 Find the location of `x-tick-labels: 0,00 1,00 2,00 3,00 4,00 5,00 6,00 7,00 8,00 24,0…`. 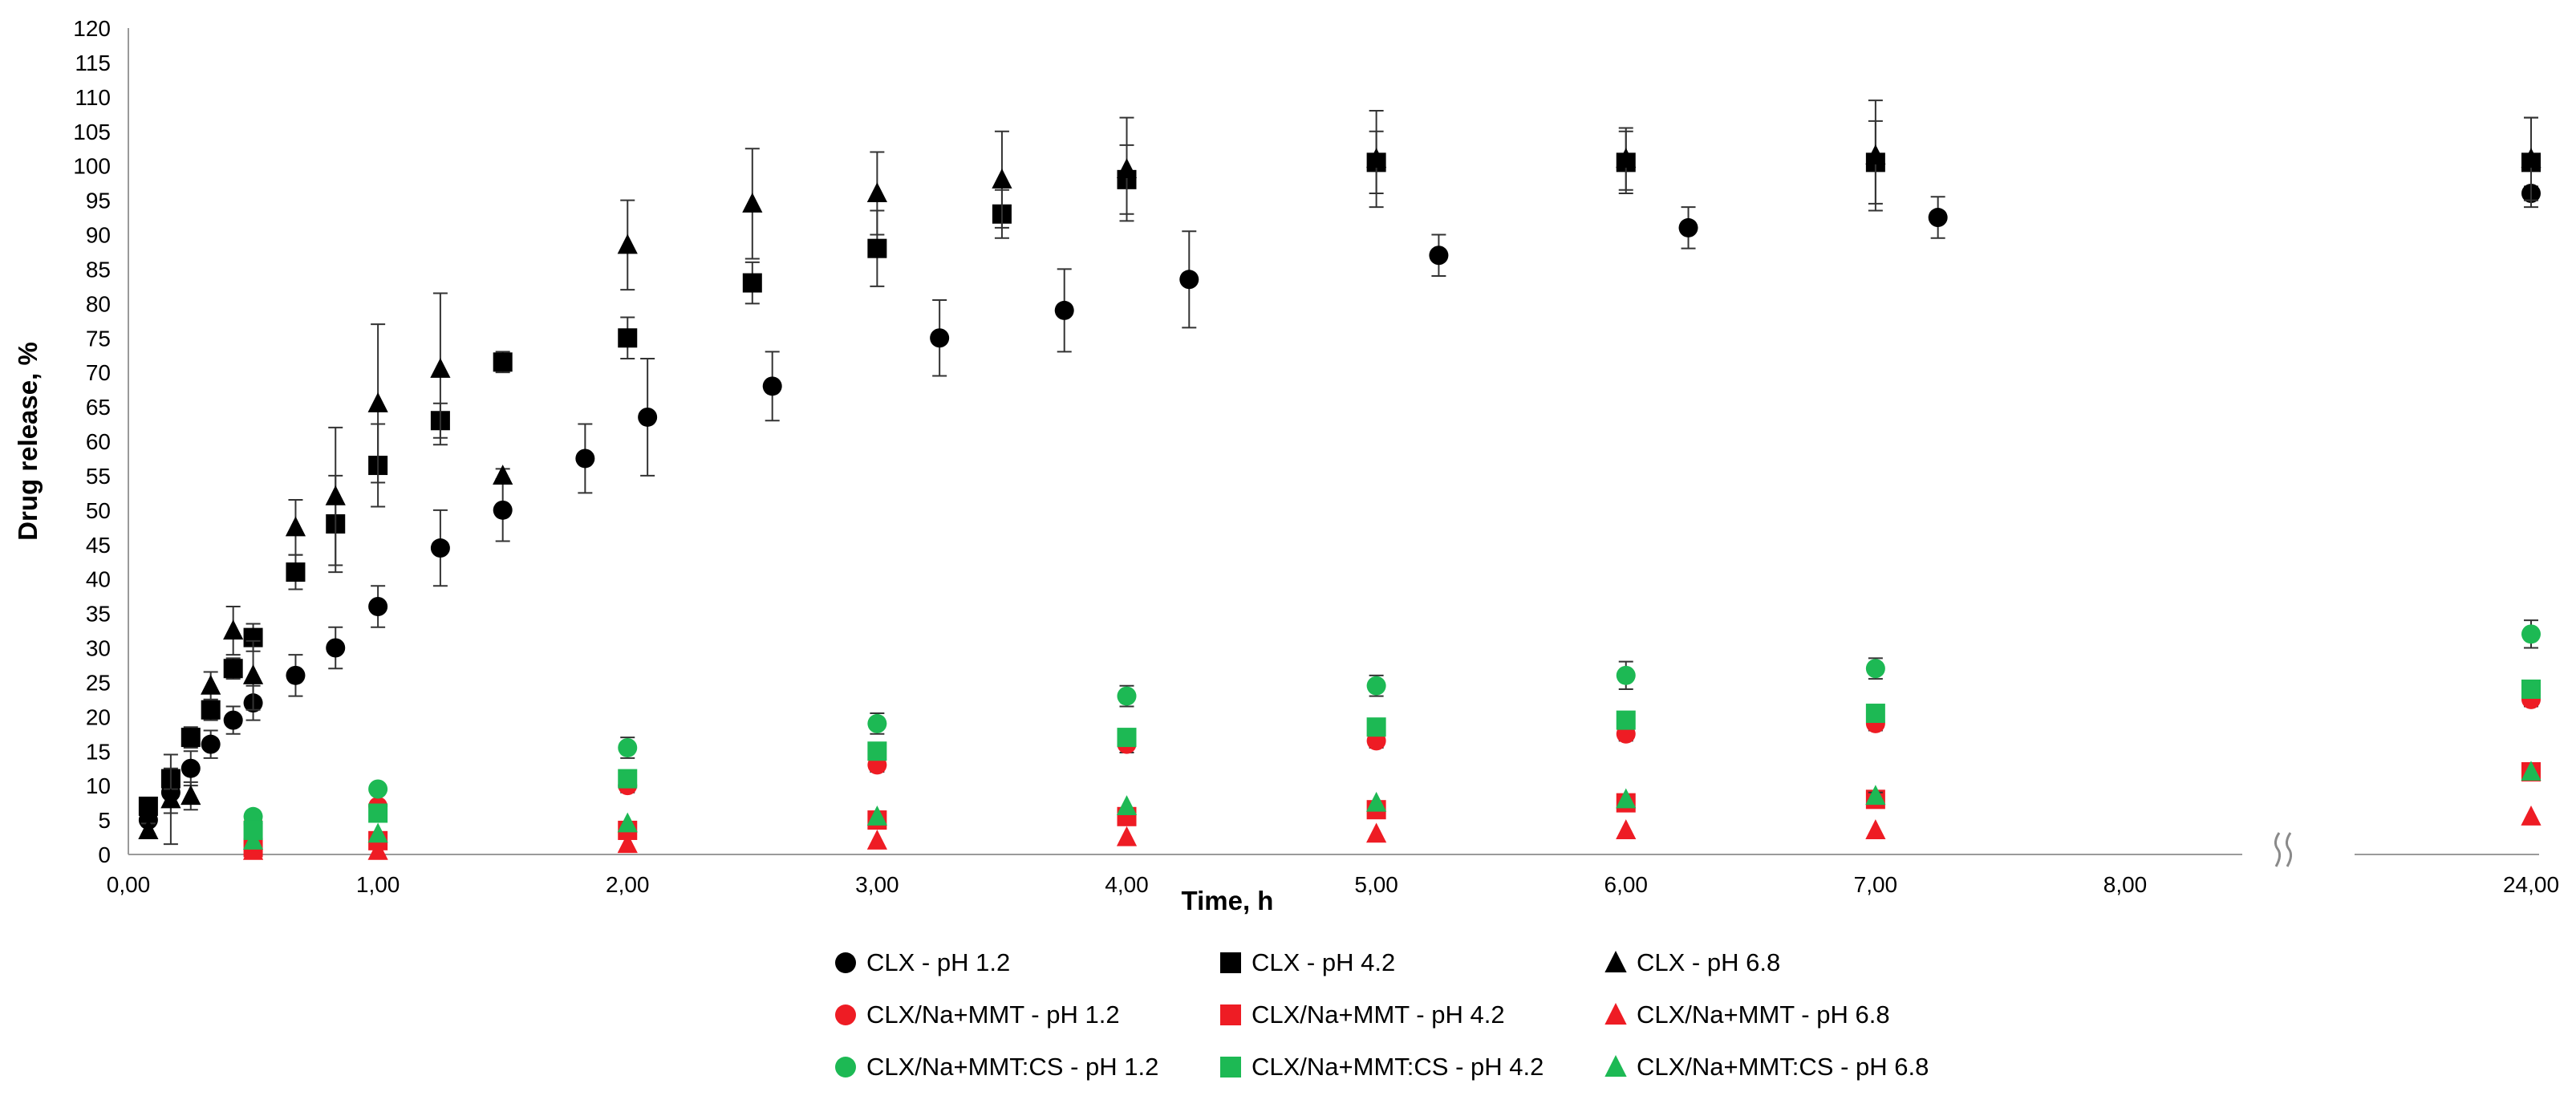

x-tick-labels: 0,00 1,00 2,00 3,00 4,00 5,00 6,00 7,00 8,00 24,0… is located at coordinates (1333, 884).